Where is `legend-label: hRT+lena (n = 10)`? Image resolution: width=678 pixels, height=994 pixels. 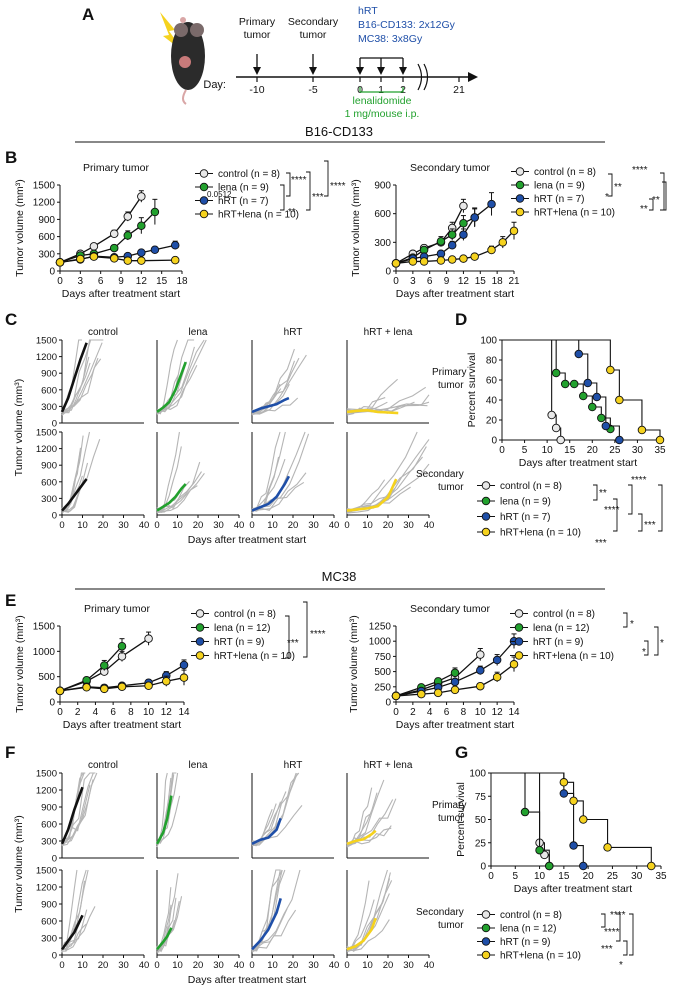 legend-label: hRT+lena (n = 10) is located at coordinates (540, 956).